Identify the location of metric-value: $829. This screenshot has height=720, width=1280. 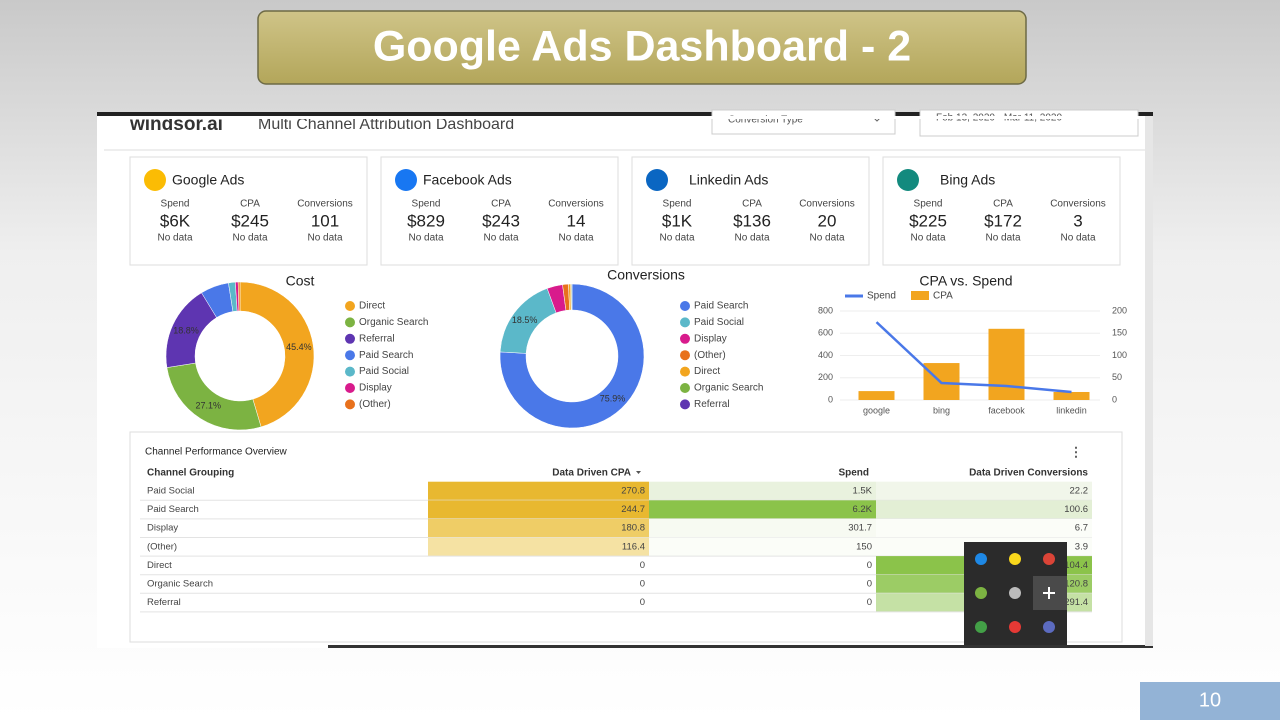
(426, 220).